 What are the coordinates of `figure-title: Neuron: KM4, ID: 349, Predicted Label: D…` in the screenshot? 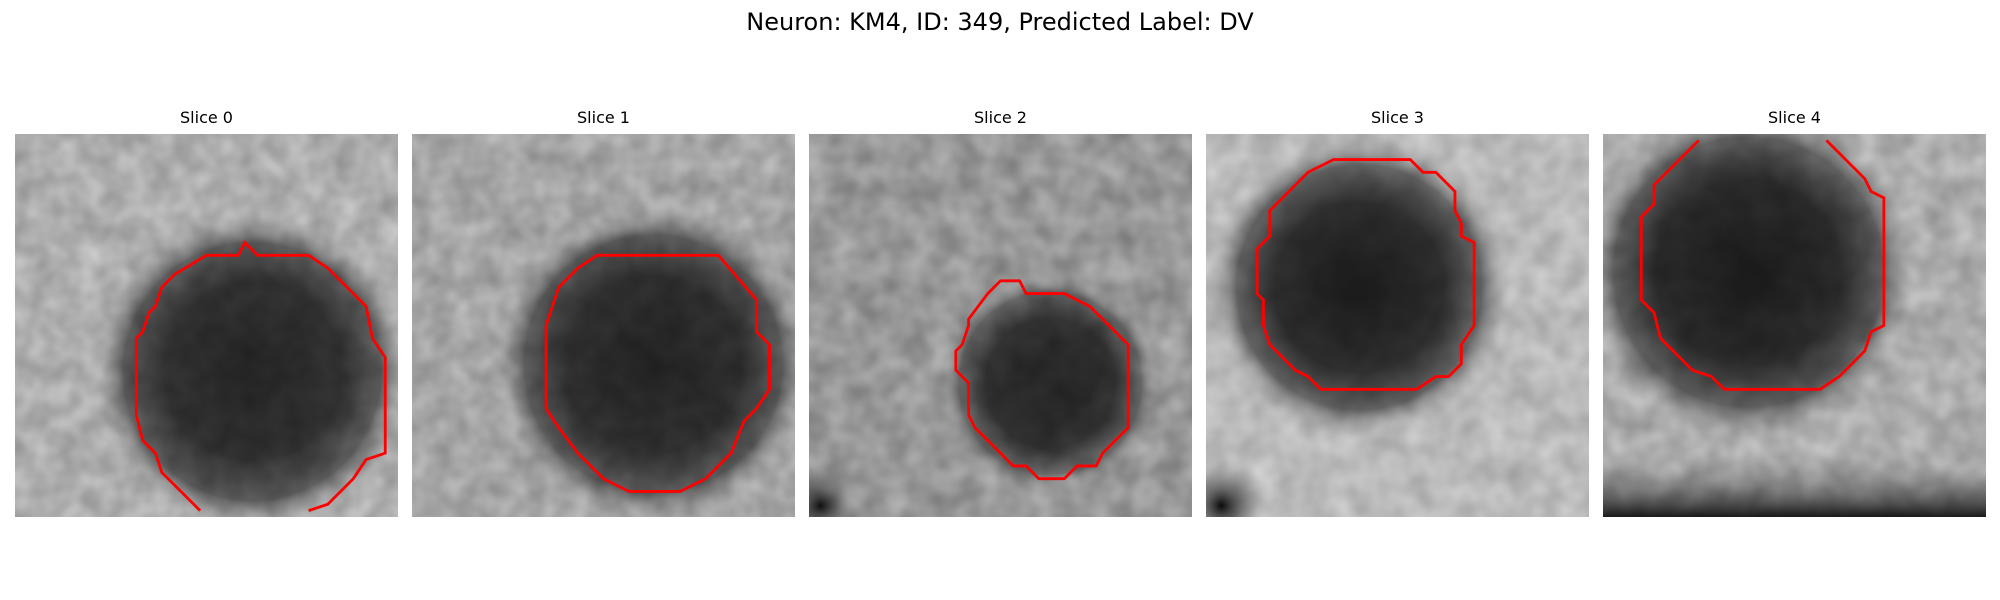 It's located at (1000, 22).